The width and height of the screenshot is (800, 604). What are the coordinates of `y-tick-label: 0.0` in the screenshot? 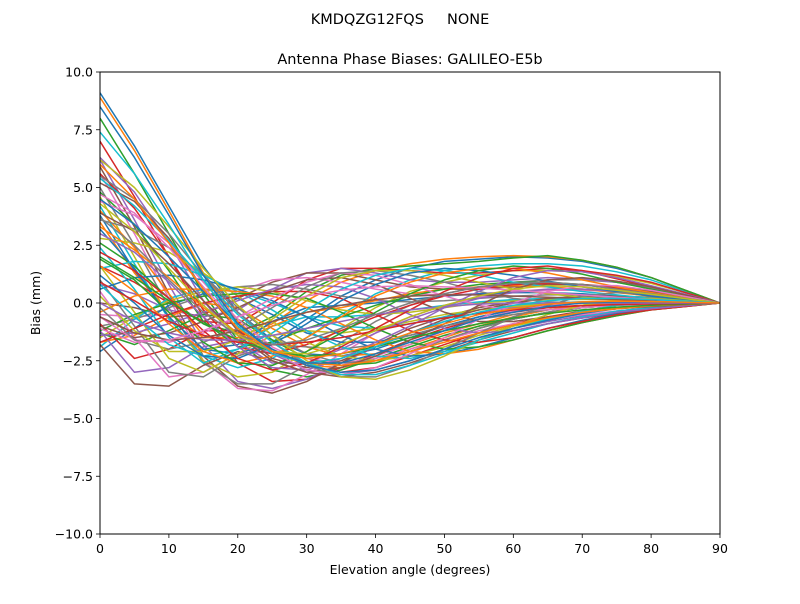 It's located at (83, 303).